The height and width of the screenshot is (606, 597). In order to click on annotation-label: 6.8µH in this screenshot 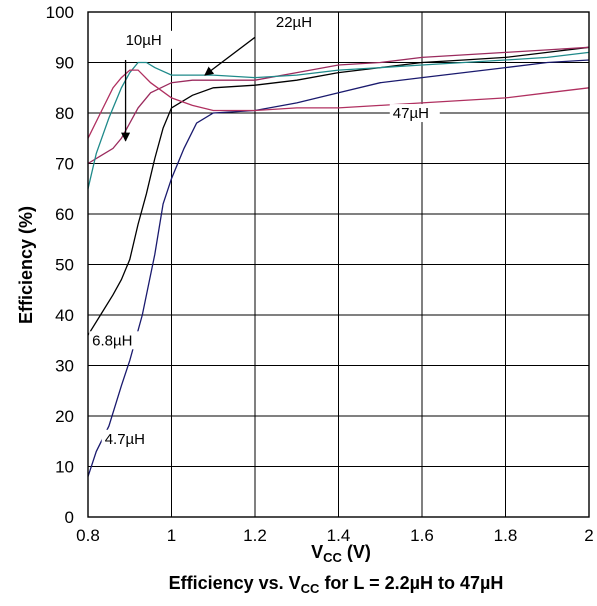, I will do `click(112, 340)`.